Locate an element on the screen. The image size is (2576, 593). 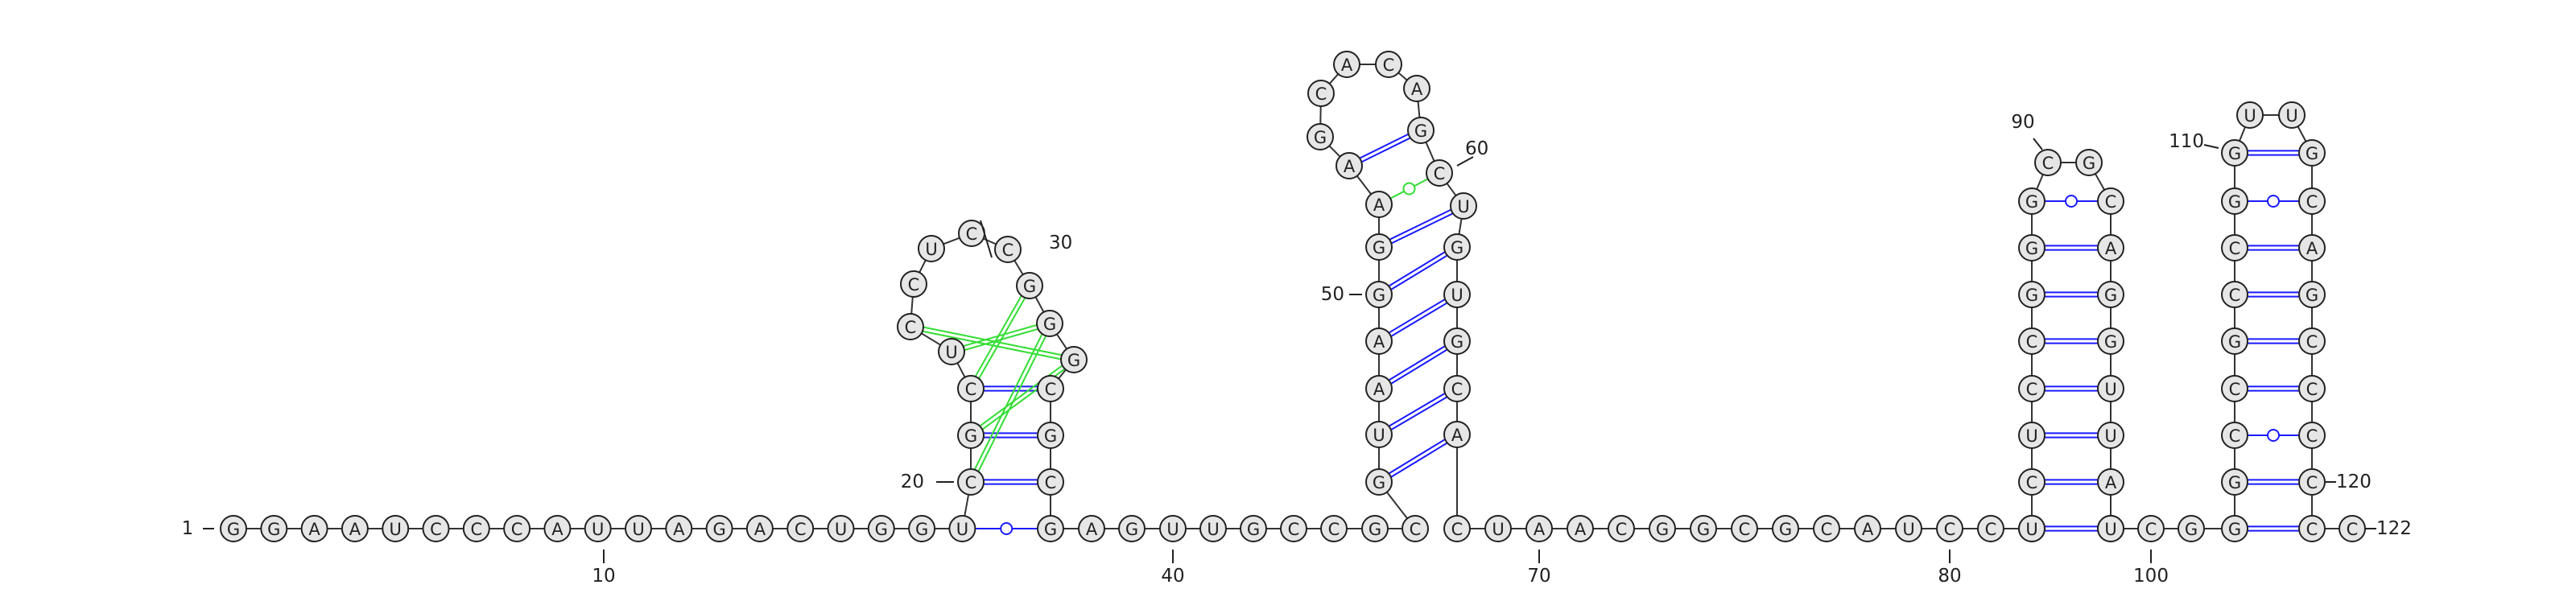
svg-text: 110 is located at coordinates (2186, 141).